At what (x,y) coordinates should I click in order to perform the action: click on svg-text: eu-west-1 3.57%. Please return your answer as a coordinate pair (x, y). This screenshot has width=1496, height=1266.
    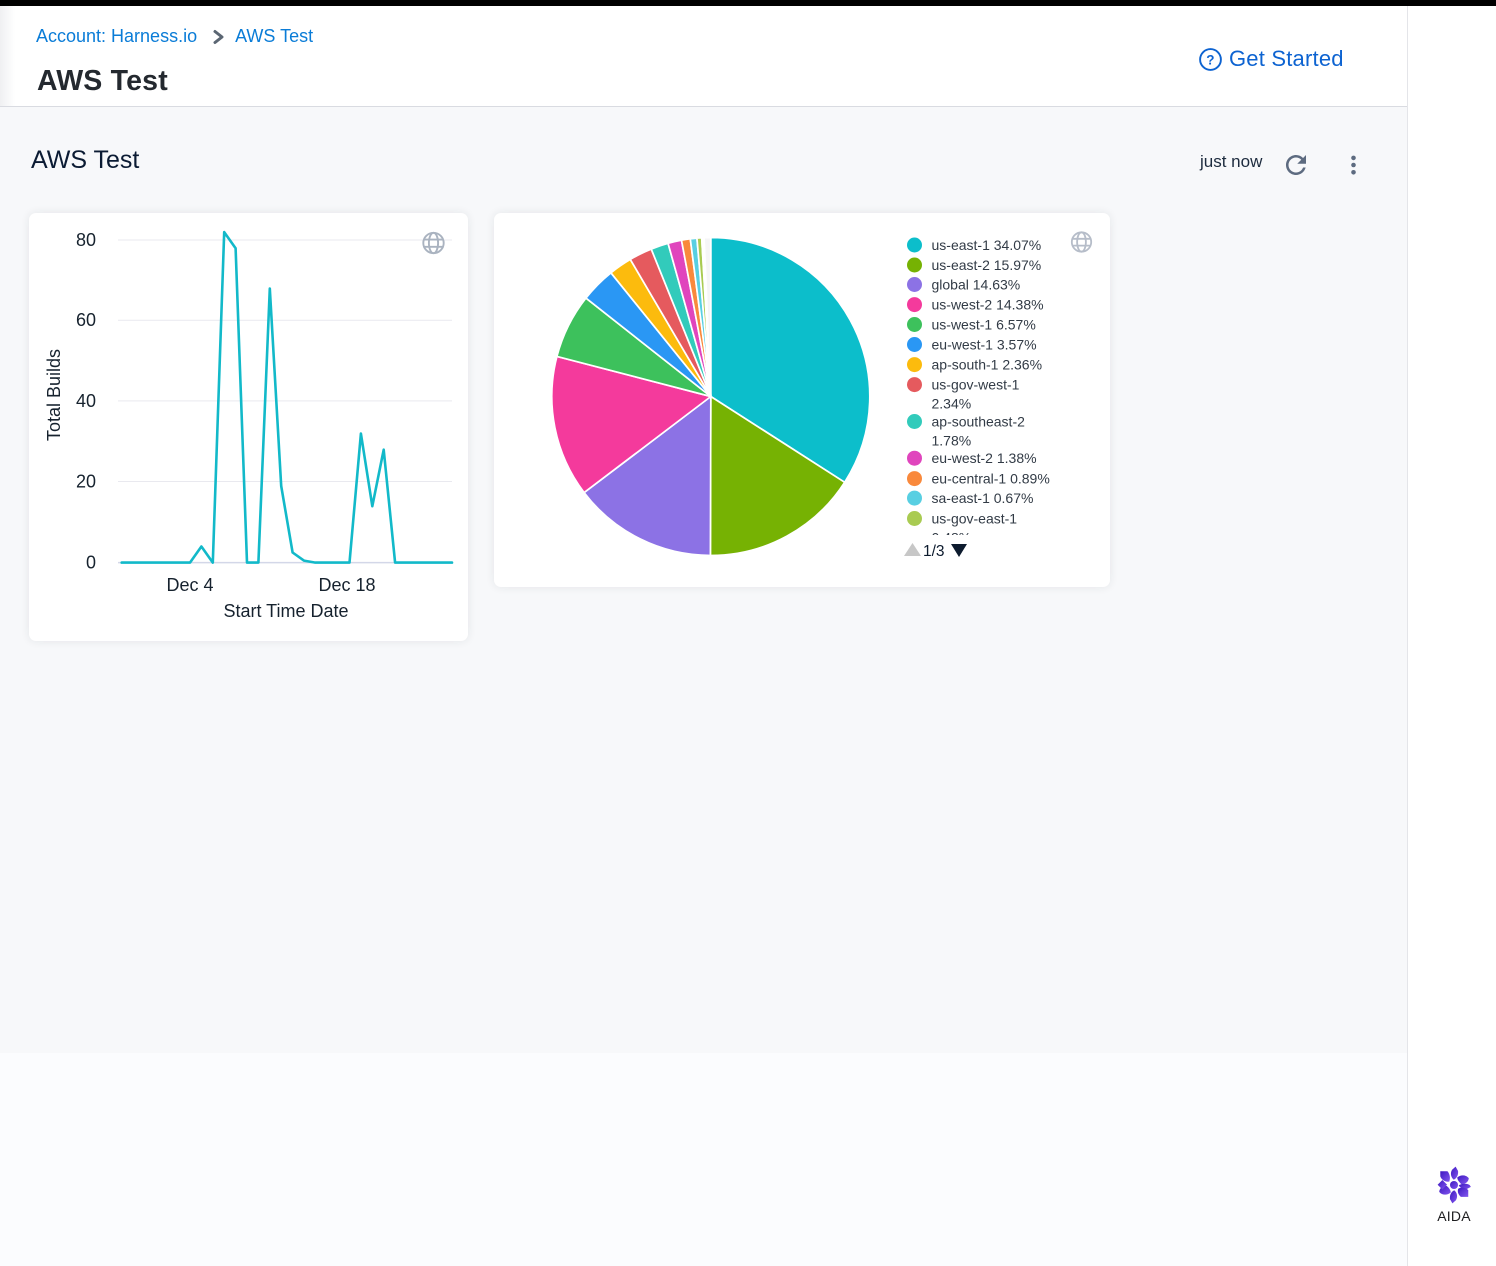
    Looking at the image, I should click on (984, 344).